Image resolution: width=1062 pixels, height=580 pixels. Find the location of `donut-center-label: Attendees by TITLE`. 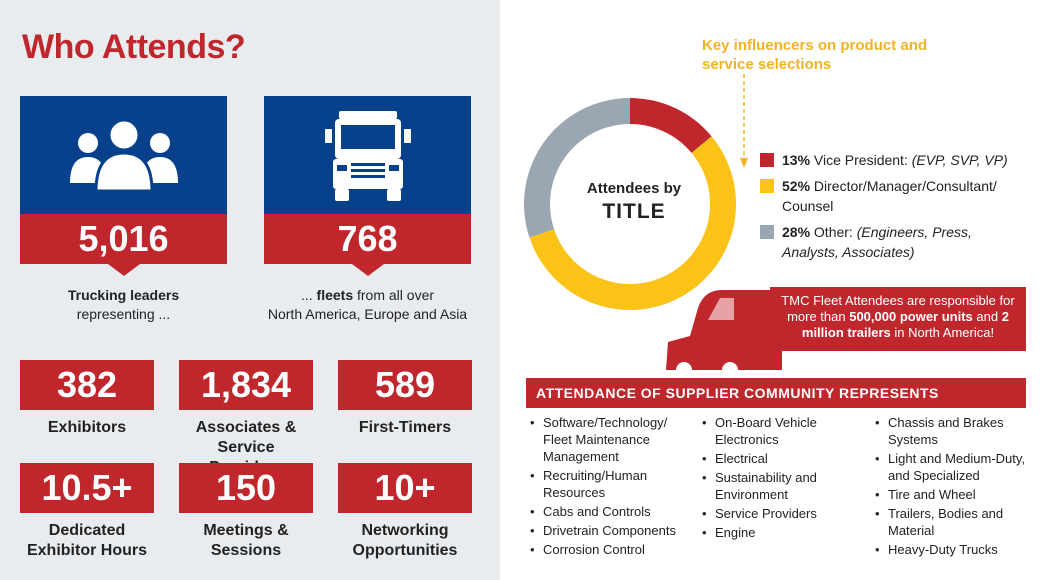

donut-center-label: Attendees by TITLE is located at coordinates (634, 202).